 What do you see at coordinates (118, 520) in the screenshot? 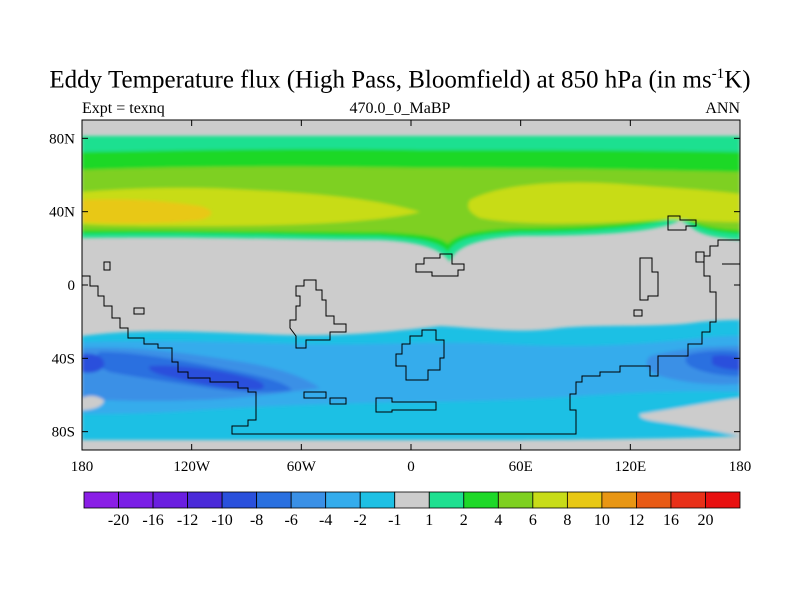
I see `colorbar-label: -20` at bounding box center [118, 520].